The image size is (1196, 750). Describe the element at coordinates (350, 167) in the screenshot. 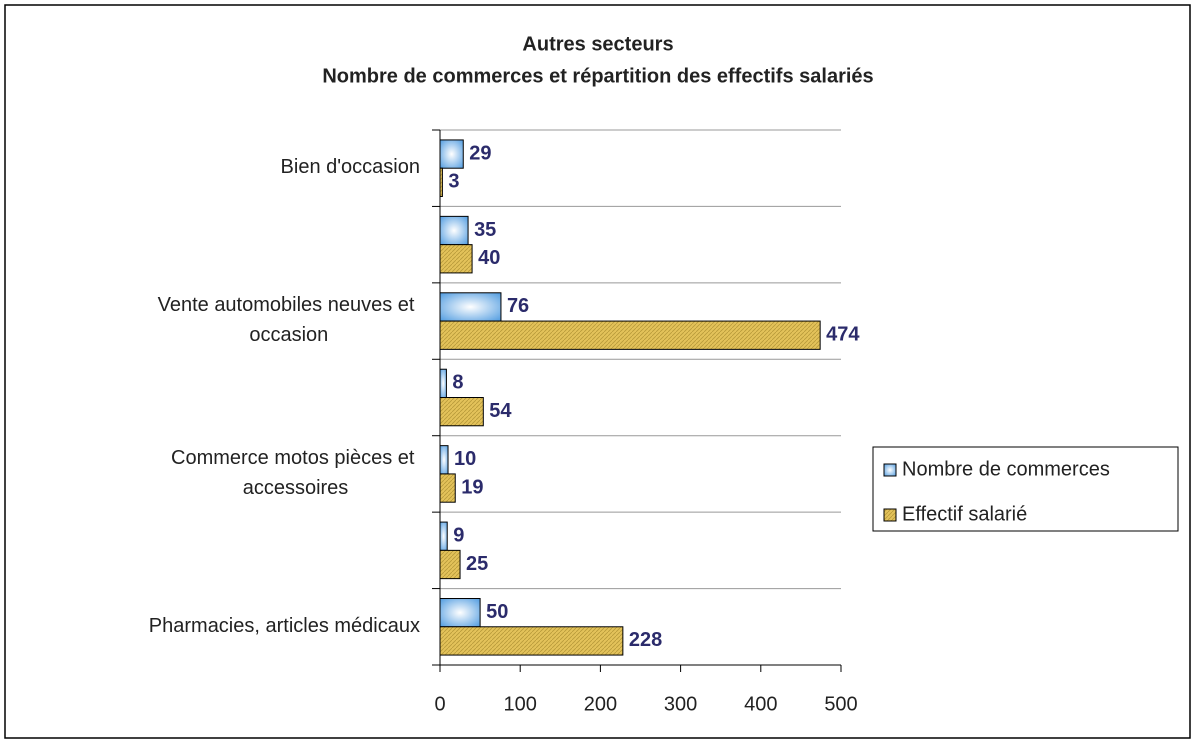

I see `y-tick-label: Bien d'occasion` at that location.